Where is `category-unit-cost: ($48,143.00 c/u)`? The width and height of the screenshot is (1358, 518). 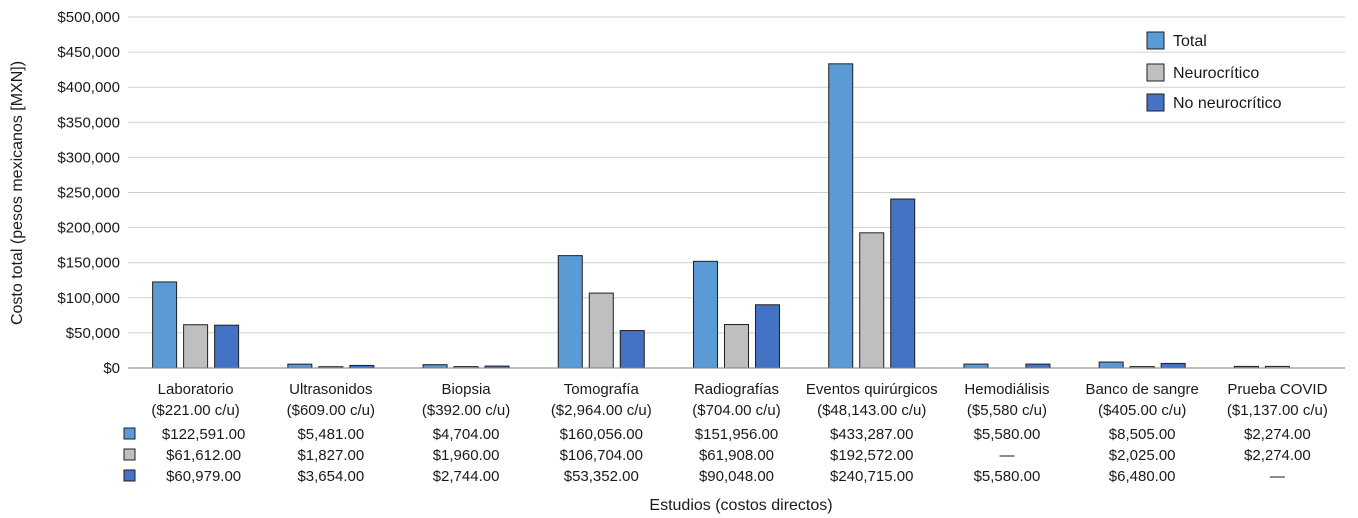
category-unit-cost: ($48,143.00 c/u) is located at coordinates (871, 410).